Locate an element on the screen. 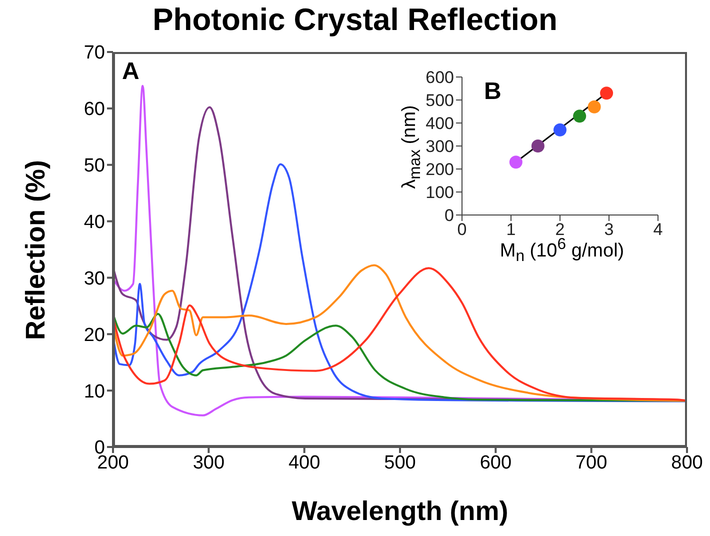 The image size is (710, 536). x-tick-label: 600 is located at coordinates (496, 463).